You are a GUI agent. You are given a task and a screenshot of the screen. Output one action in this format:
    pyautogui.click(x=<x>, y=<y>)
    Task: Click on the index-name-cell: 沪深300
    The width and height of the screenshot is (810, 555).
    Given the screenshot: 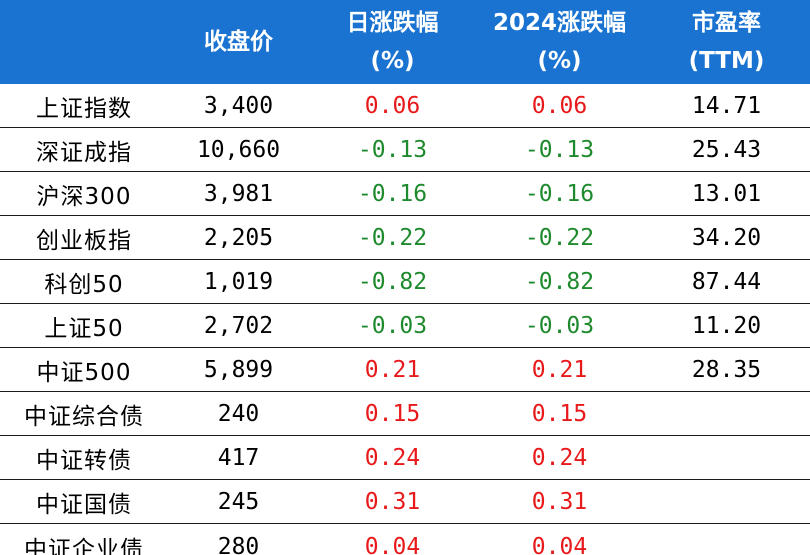 What is the action you would take?
    pyautogui.click(x=84, y=193)
    